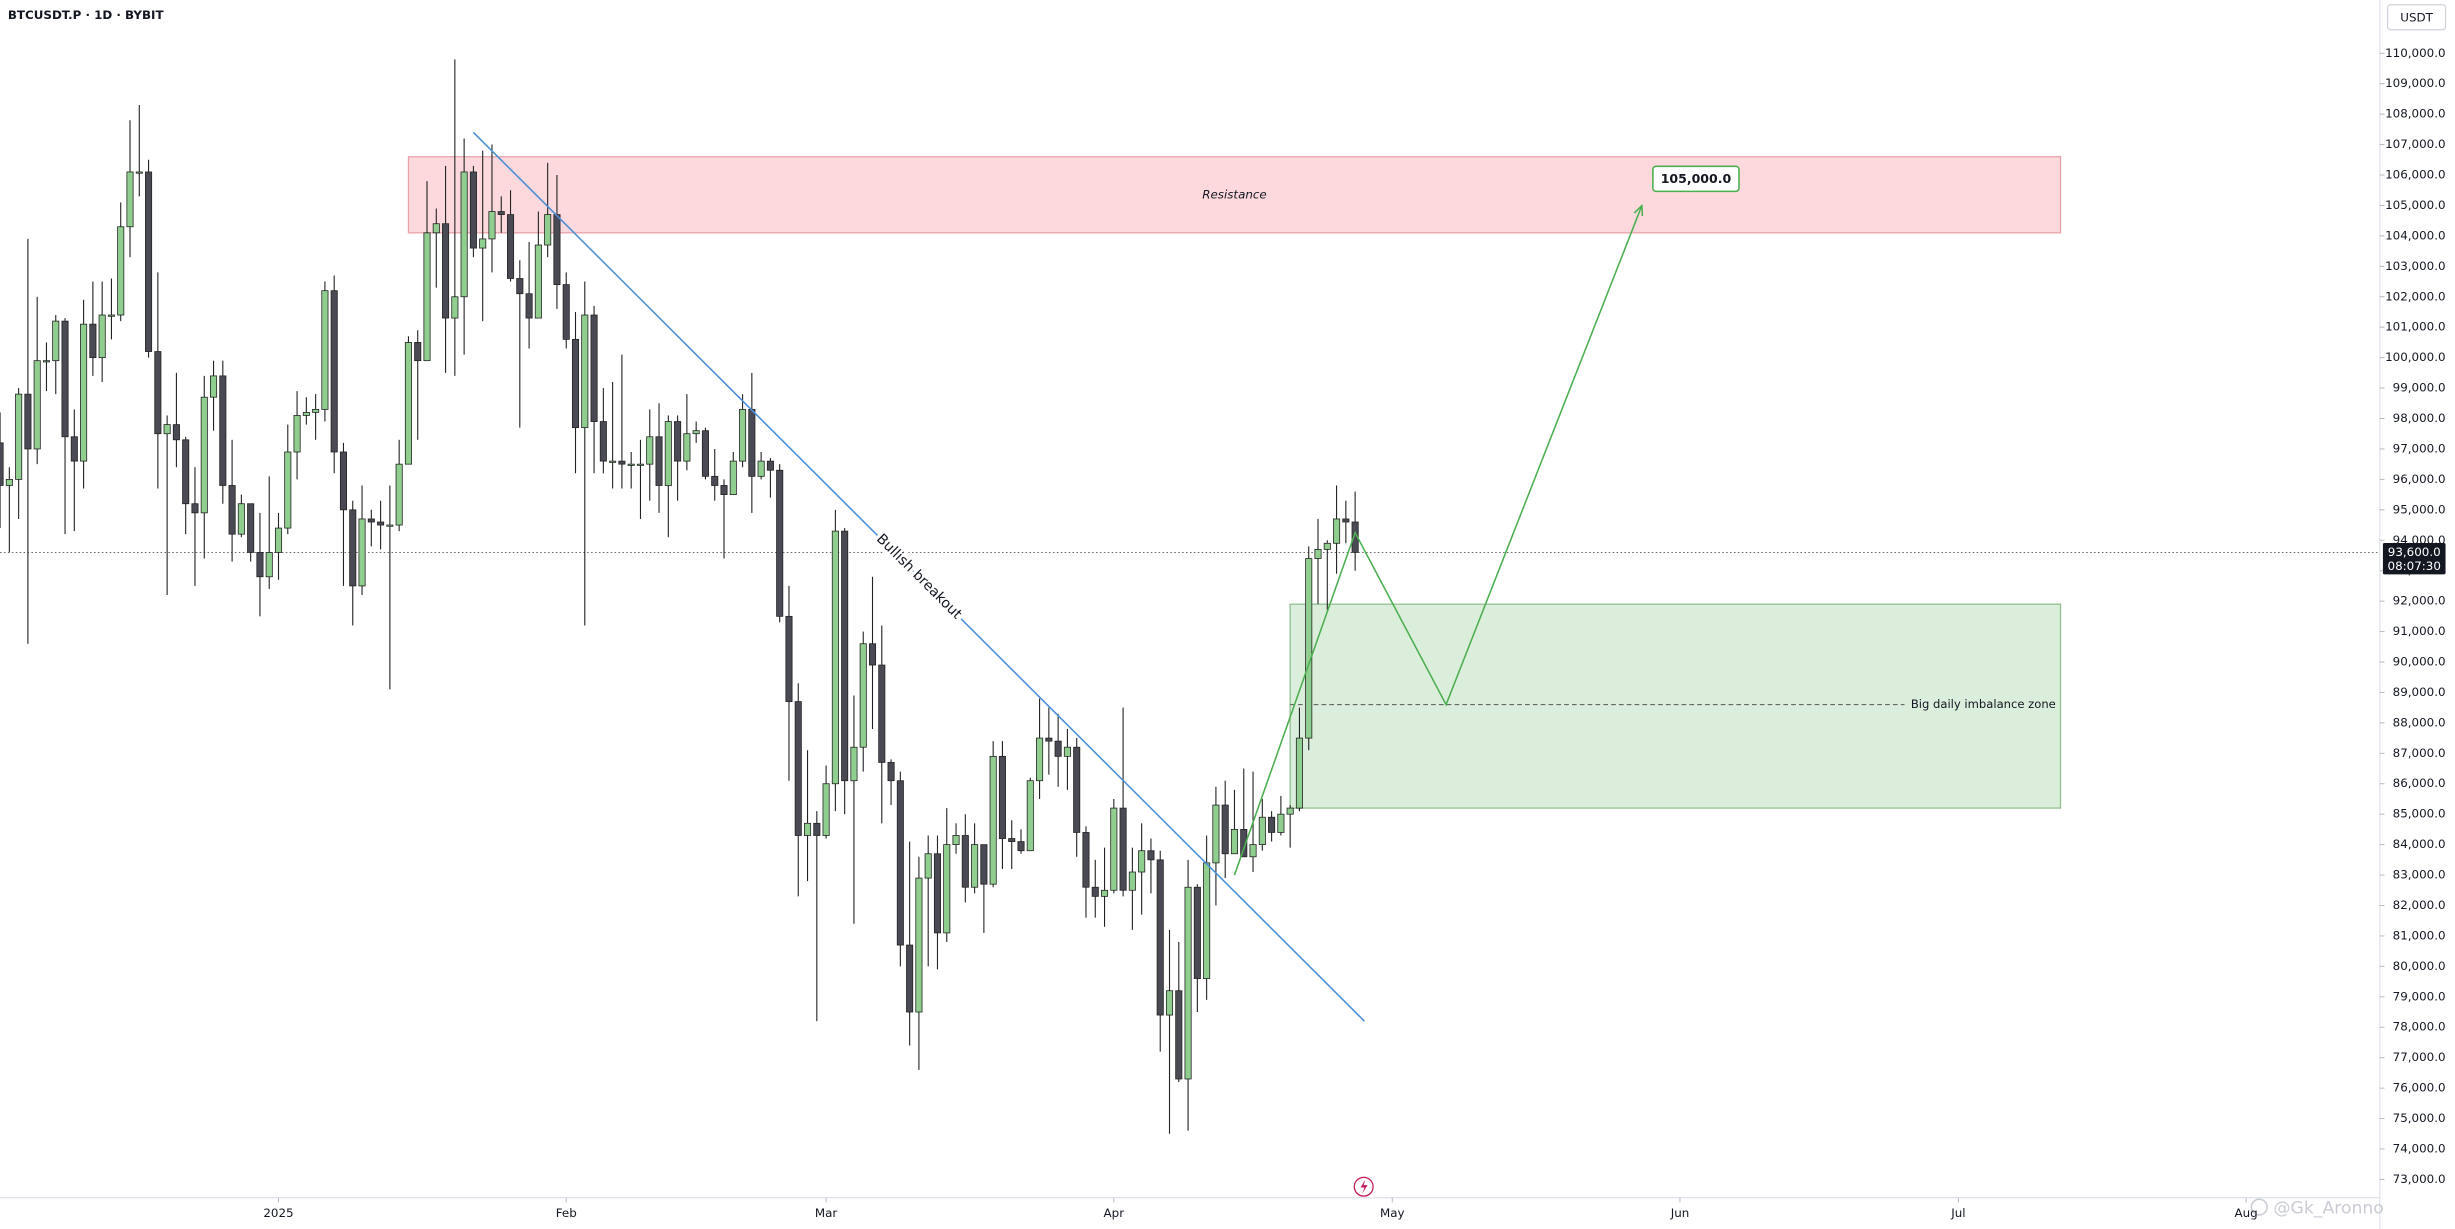  Describe the element at coordinates (566, 1213) in the screenshot. I see `x-tick-label: Feb` at that location.